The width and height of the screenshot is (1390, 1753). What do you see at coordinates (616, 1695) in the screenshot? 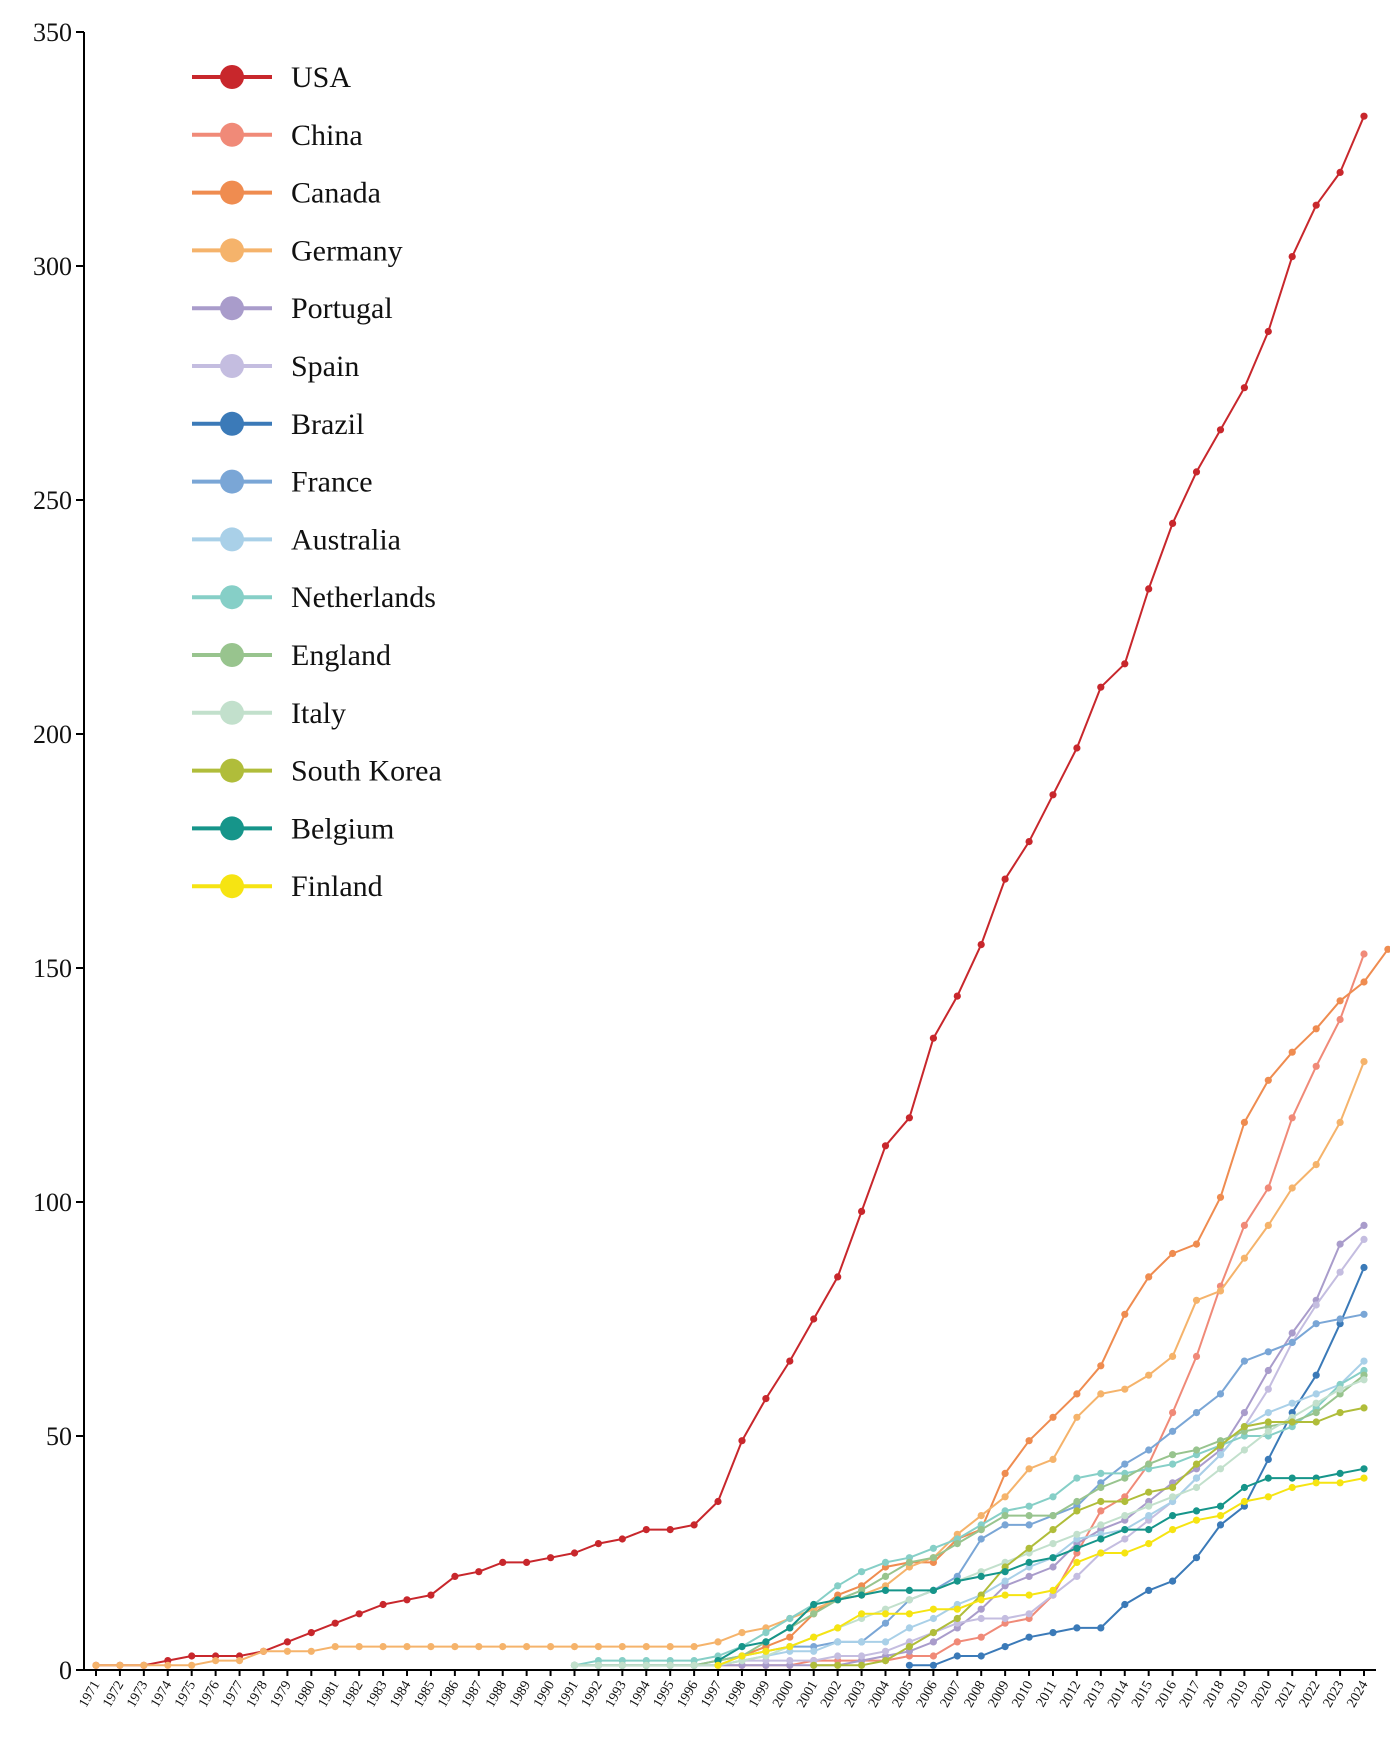
I see `x-tick-label: 1993` at bounding box center [616, 1695].